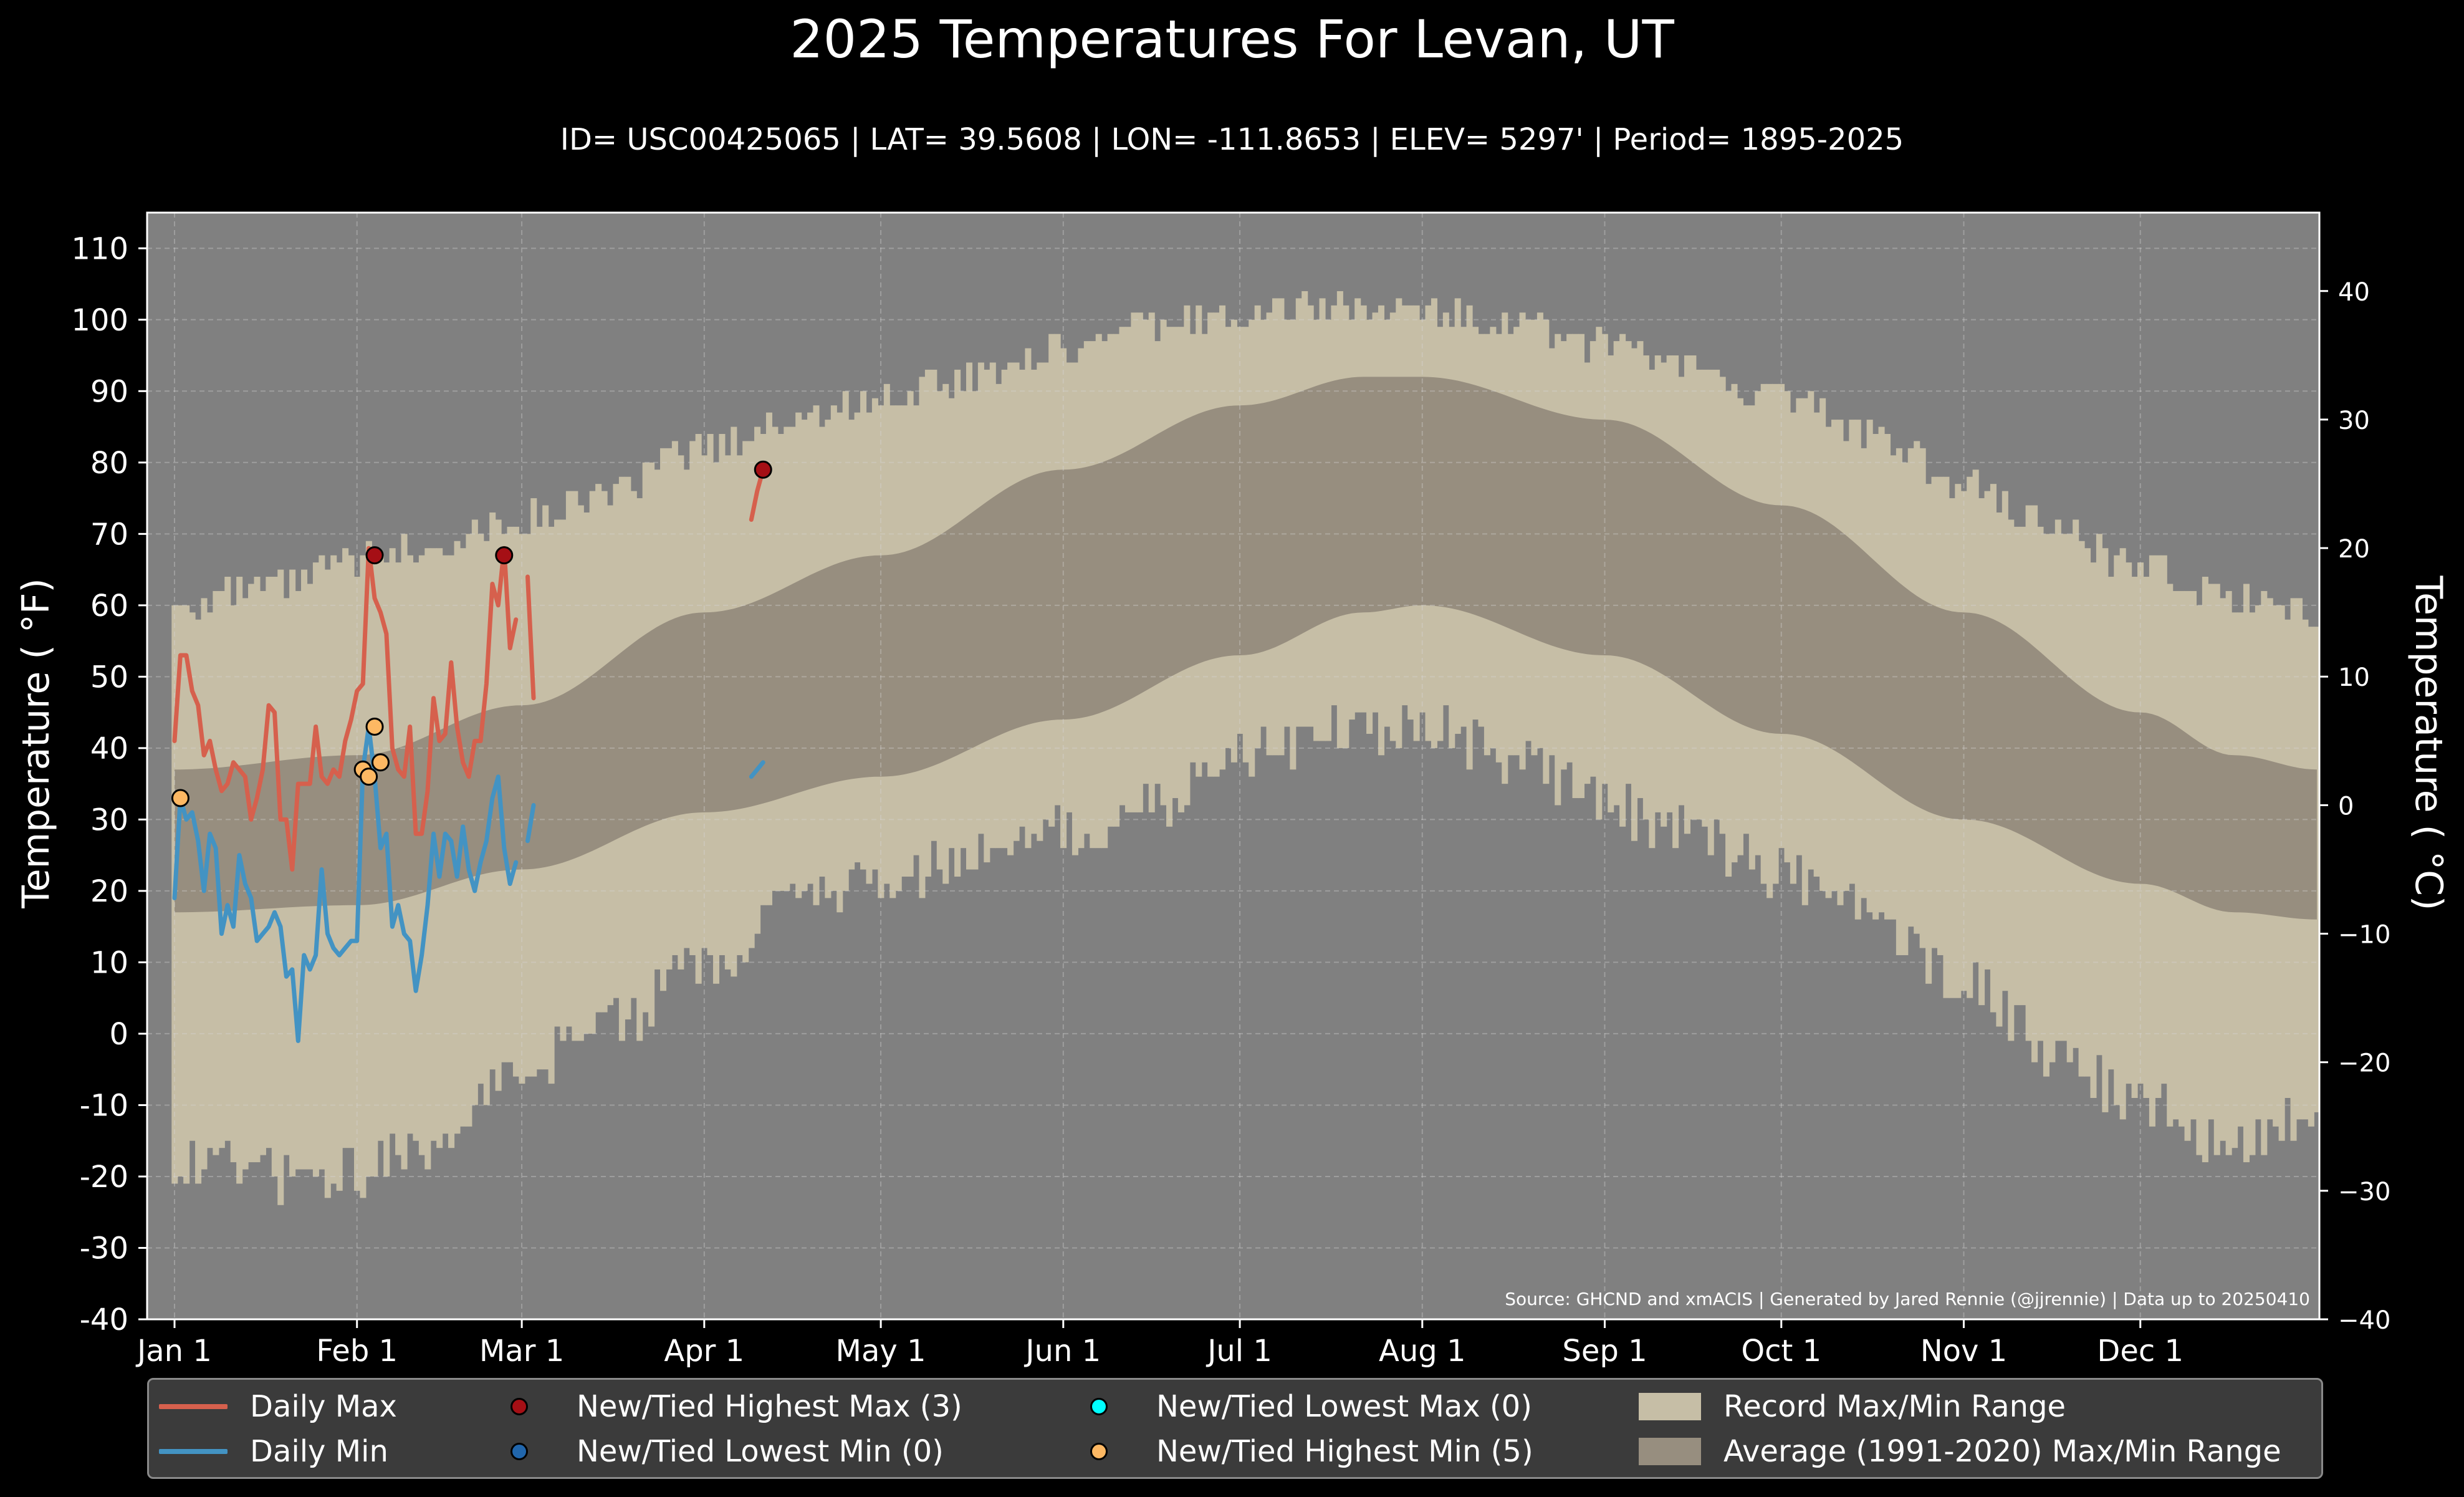  What do you see at coordinates (1422, 1351) in the screenshot?
I see `x-tick-label: Aug 1` at bounding box center [1422, 1351].